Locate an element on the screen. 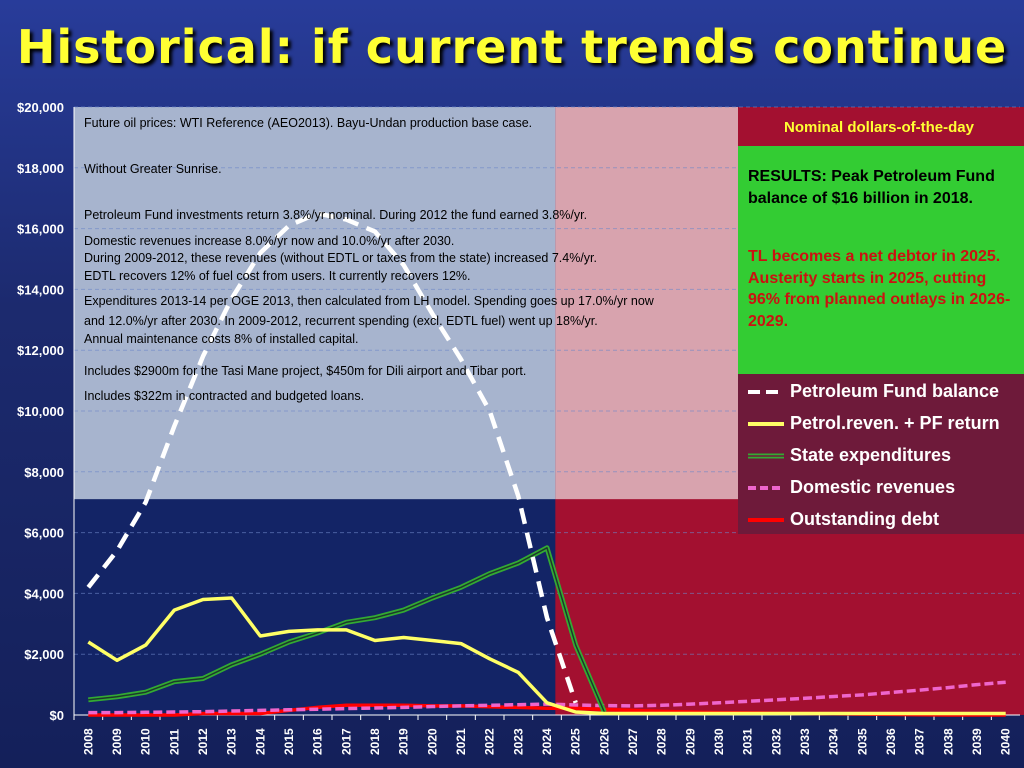 This screenshot has width=1024, height=768. x-tick-label: 2019 is located at coordinates (404, 741).